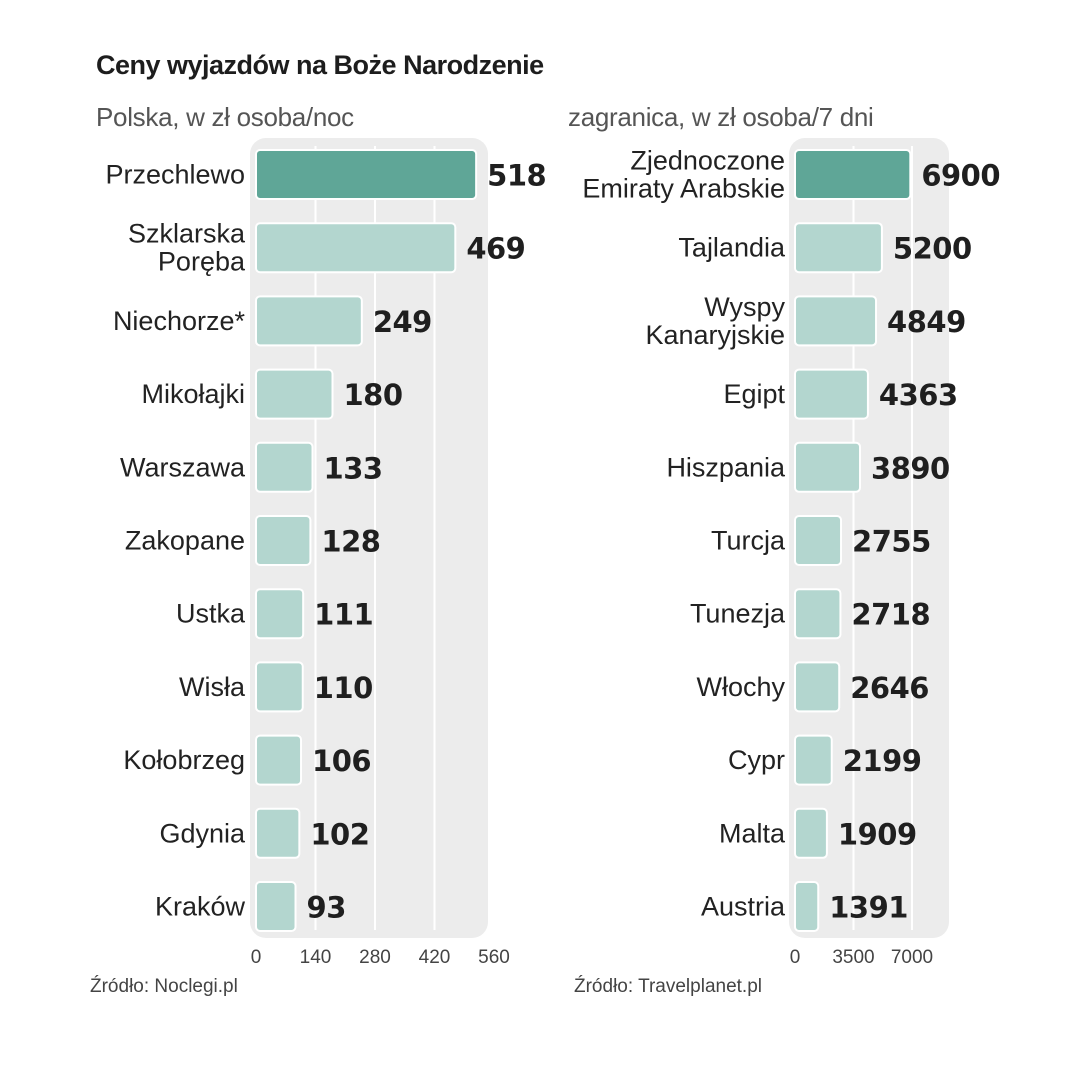 This screenshot has height=1080, width=1080. I want to click on right-value-label: 4363, so click(918, 395).